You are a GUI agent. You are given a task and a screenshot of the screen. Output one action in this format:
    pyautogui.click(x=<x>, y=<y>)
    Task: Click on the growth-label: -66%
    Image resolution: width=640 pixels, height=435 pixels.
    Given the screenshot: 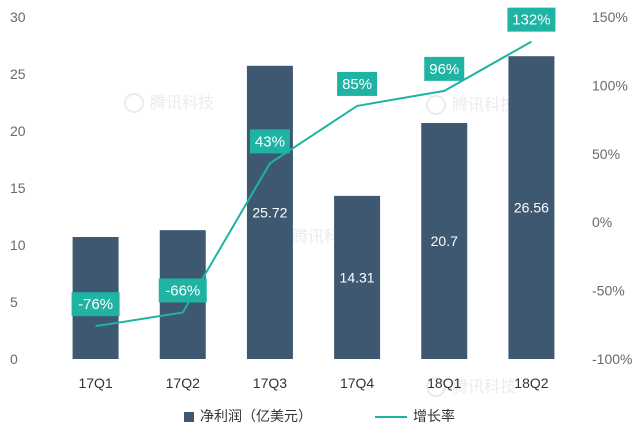 What is the action you would take?
    pyautogui.click(x=182, y=290)
    